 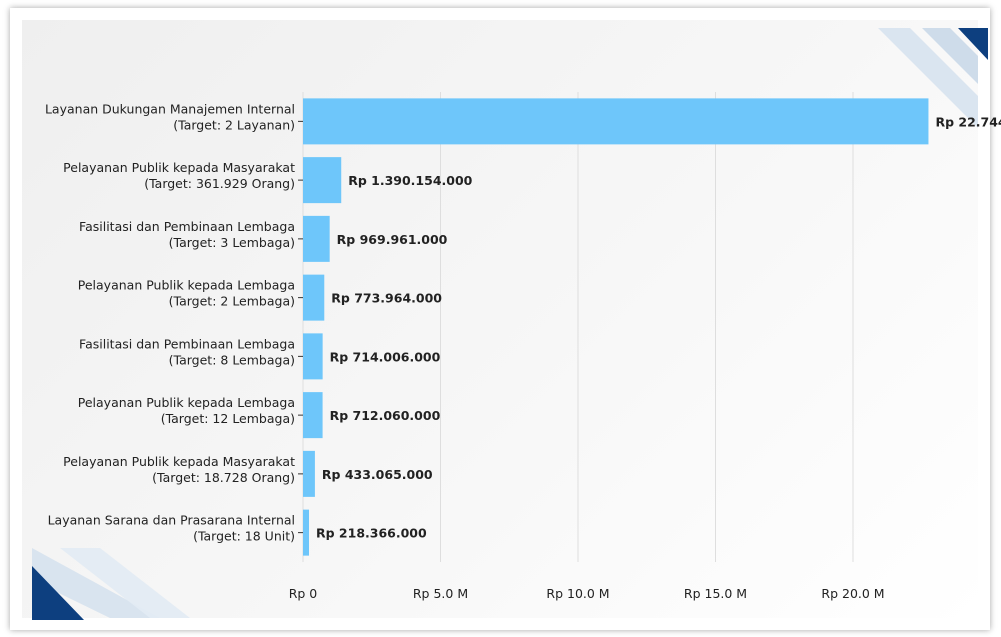 I want to click on x-tick-label: Rp 5.0 M, so click(x=440, y=593).